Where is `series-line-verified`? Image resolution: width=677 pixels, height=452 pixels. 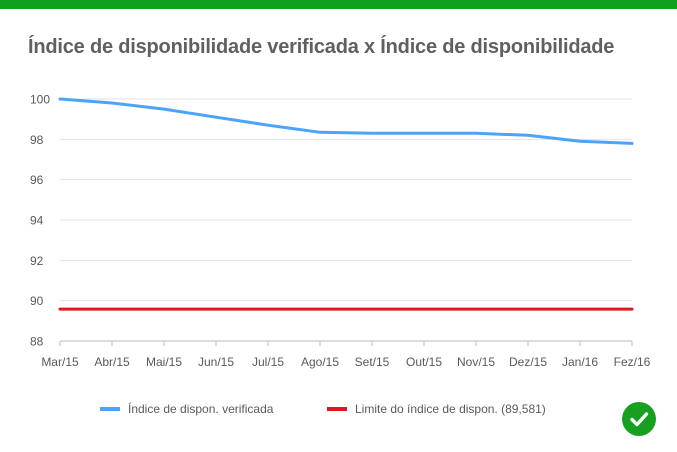 series-line-verified is located at coordinates (346, 121).